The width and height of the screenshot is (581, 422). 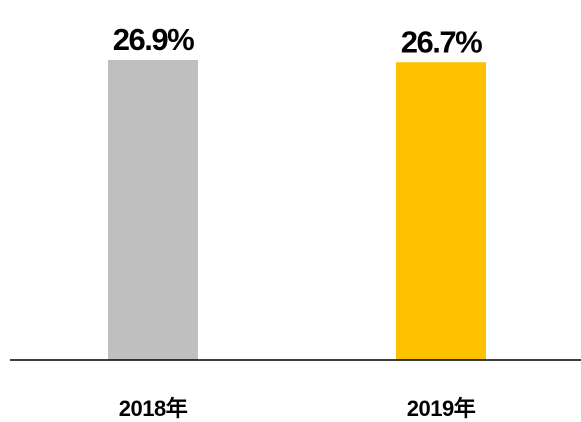 I want to click on x-tick-label: 2019年, so click(x=441, y=408).